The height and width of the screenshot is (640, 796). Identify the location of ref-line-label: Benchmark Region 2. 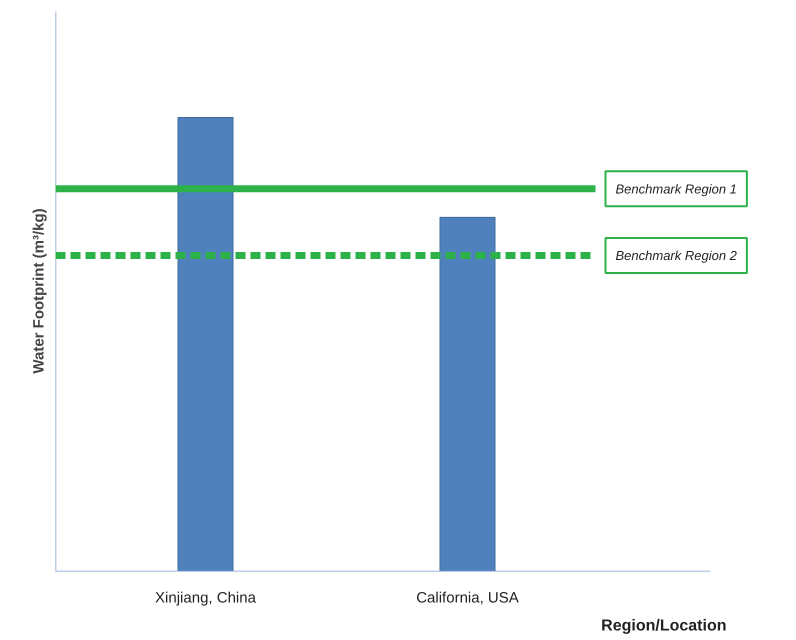
(677, 256).